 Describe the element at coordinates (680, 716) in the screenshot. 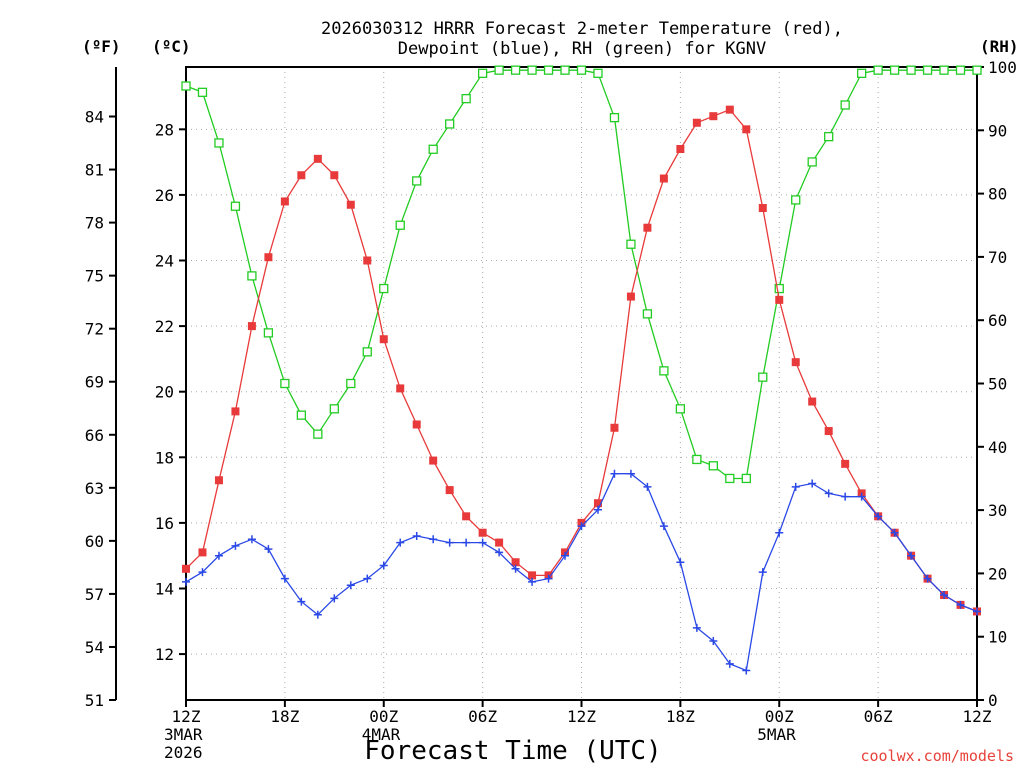

I see `x-tick-label: 18Z` at that location.